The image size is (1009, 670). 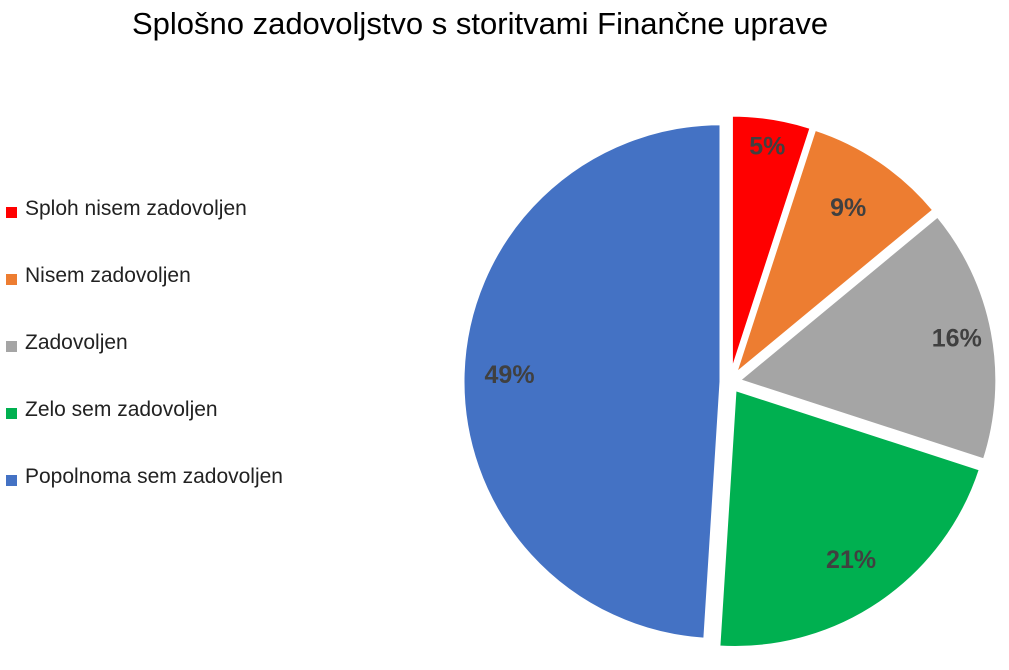 I want to click on legend-label: Zelo sem zadovoljen, so click(x=121, y=409).